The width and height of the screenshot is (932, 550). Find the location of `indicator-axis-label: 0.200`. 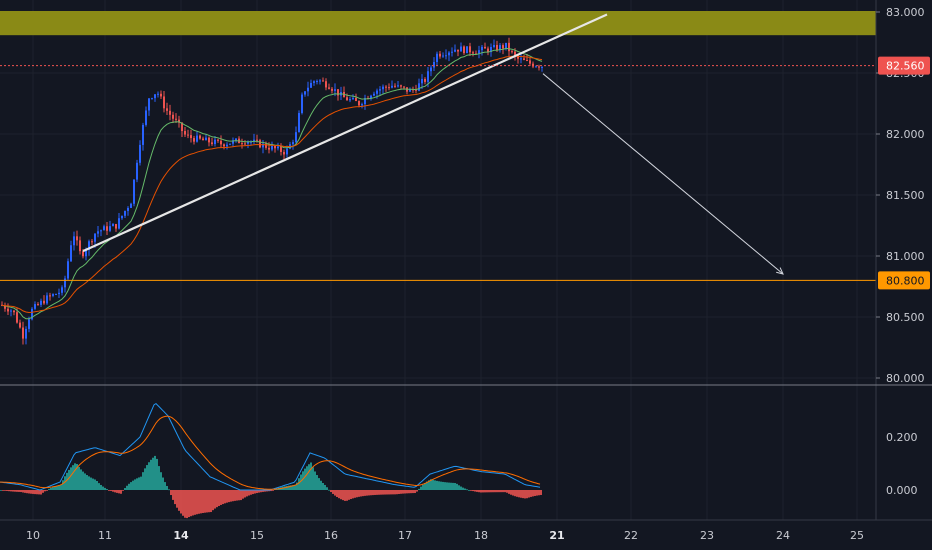

indicator-axis-label: 0.200 is located at coordinates (902, 437).